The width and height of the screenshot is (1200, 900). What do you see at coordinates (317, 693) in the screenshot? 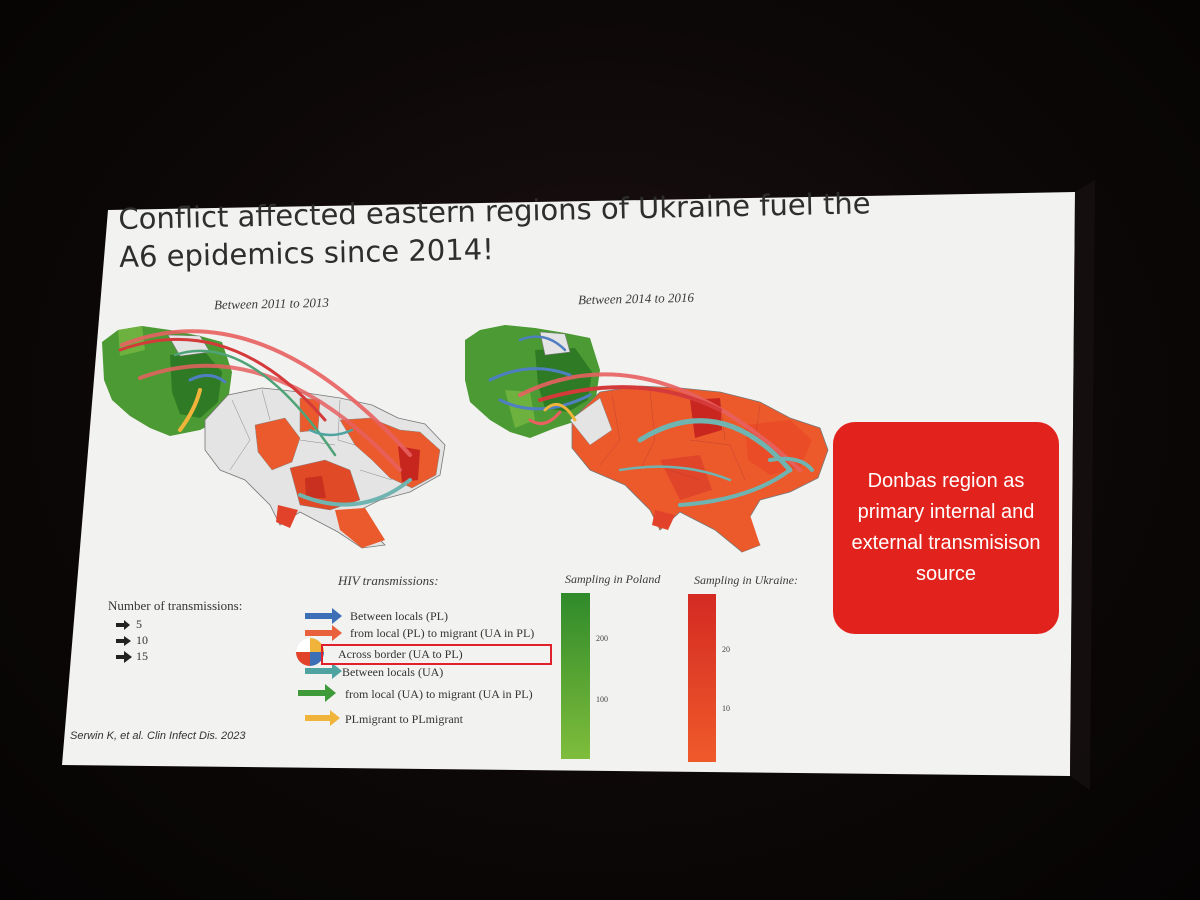
I see `arrow-local-ua-to-migrant` at bounding box center [317, 693].